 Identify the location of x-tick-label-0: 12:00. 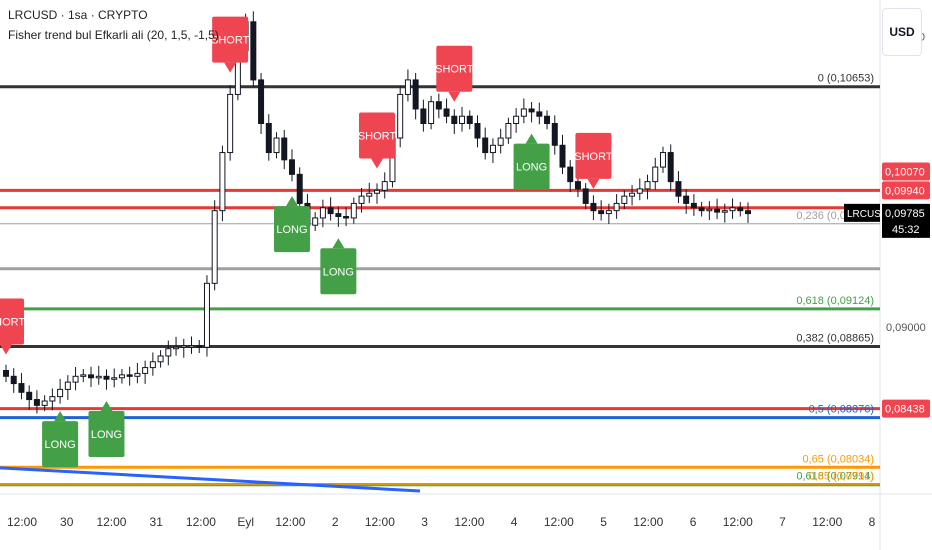
(22, 522).